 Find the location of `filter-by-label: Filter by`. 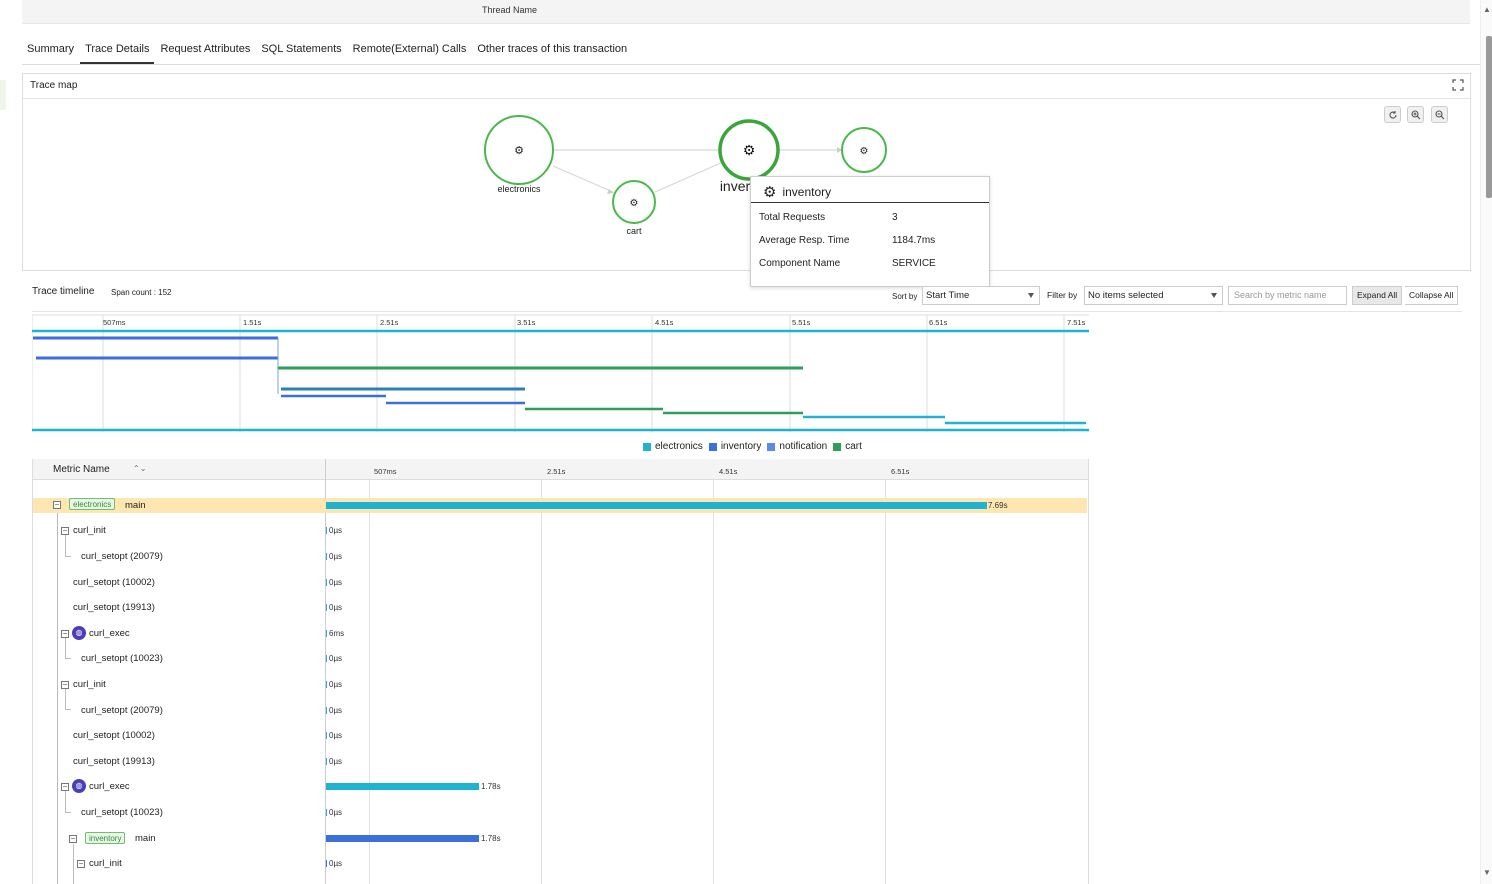

filter-by-label: Filter by is located at coordinates (1062, 295).